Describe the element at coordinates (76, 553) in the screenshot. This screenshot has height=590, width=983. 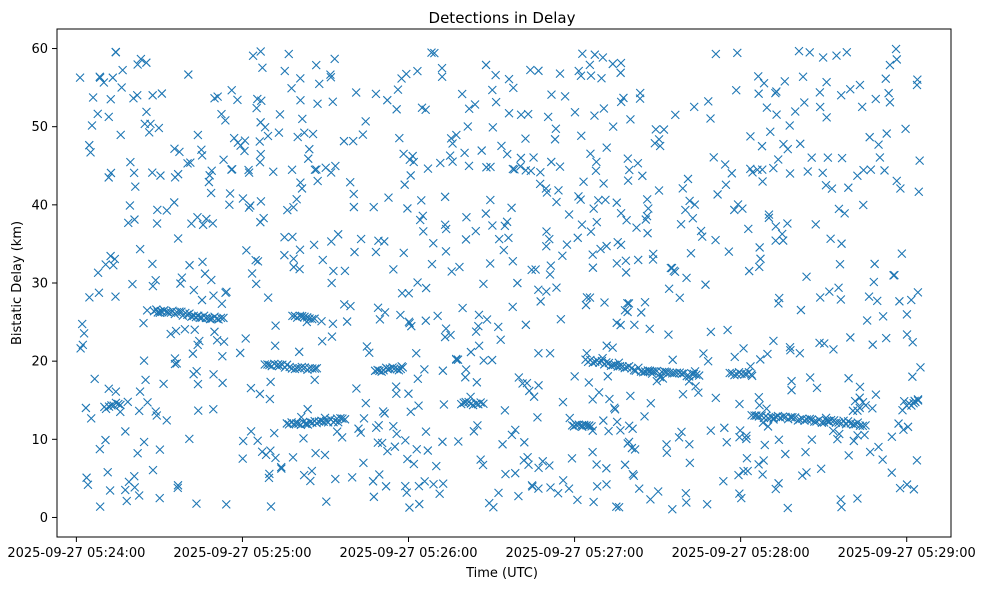
I see `x-tick-label: 2025-09-27 05:24:00` at that location.